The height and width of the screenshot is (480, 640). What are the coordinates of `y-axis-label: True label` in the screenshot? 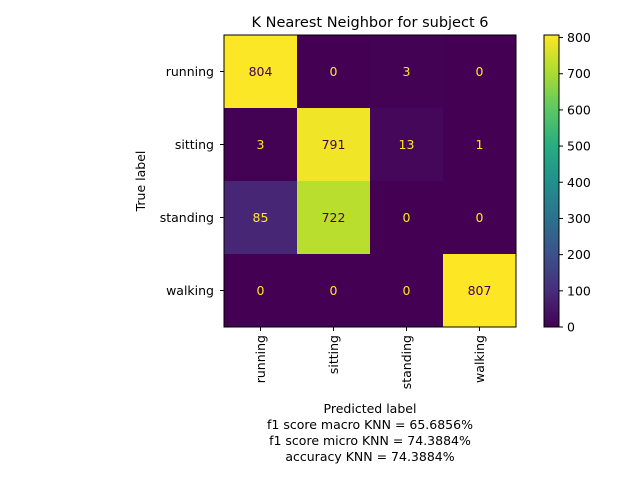 It's located at (140, 182).